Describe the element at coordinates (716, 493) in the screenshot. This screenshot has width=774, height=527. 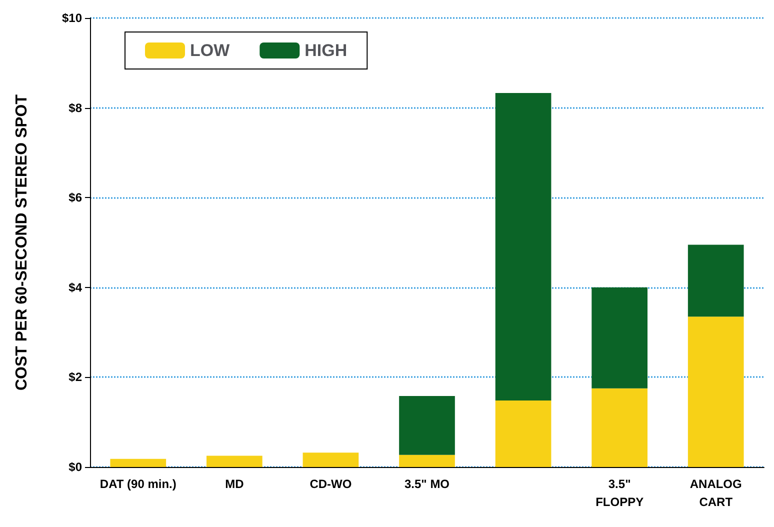
I see `x-tick-label: ANALOG CART` at that location.